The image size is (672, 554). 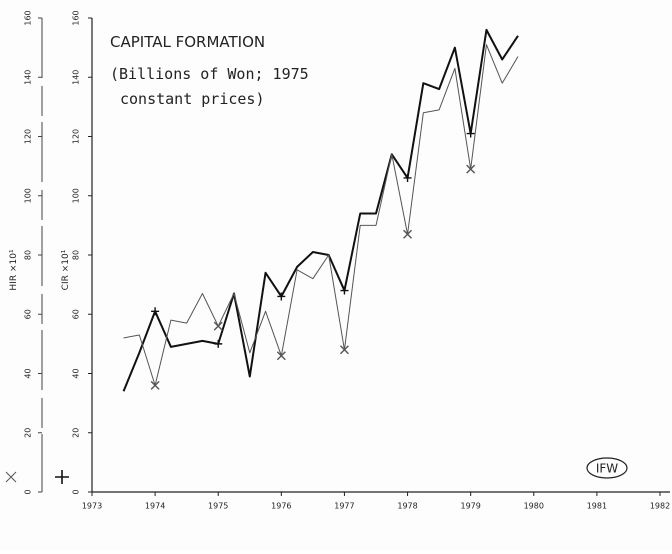 I want to click on y2-tick-label: 20, so click(x=28, y=433).